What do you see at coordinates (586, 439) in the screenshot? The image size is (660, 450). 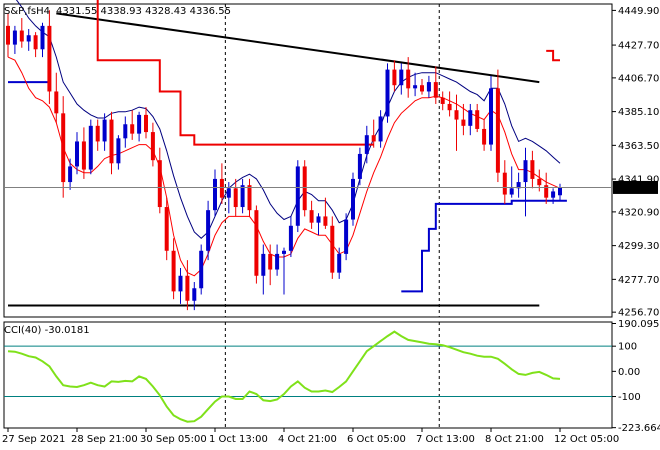 I see `time-axis-label: 12 Oct 05:00` at bounding box center [586, 439].